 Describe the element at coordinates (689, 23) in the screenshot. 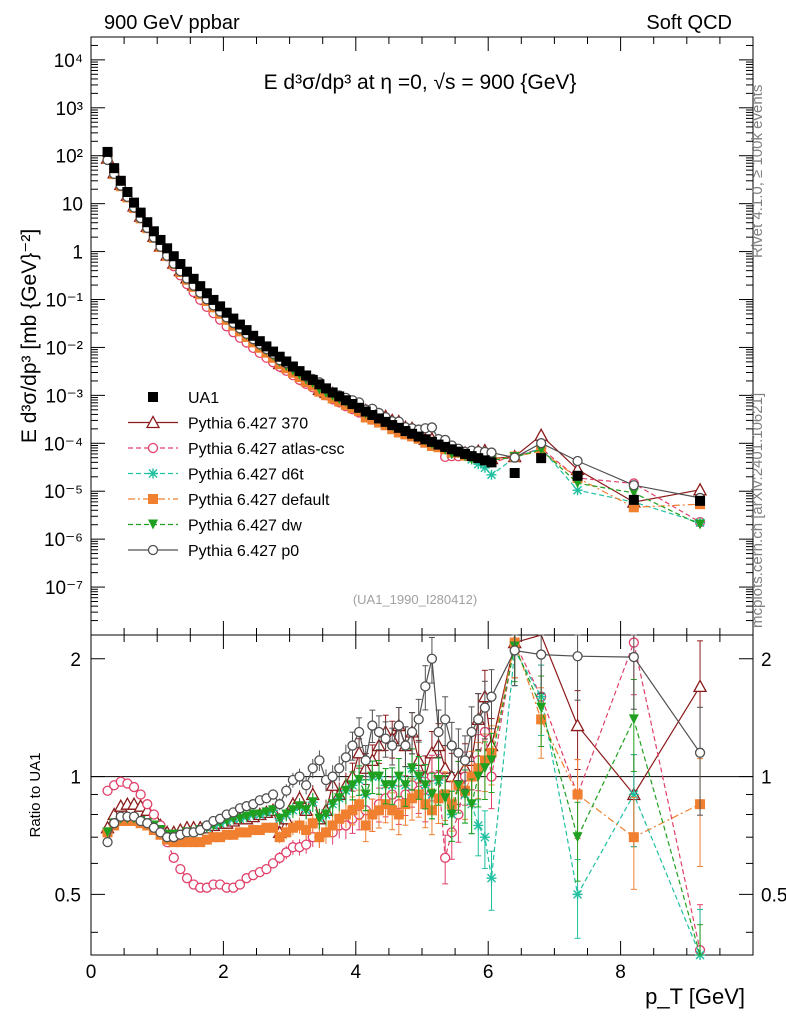

I see `header-right-label: Soft QCD` at that location.